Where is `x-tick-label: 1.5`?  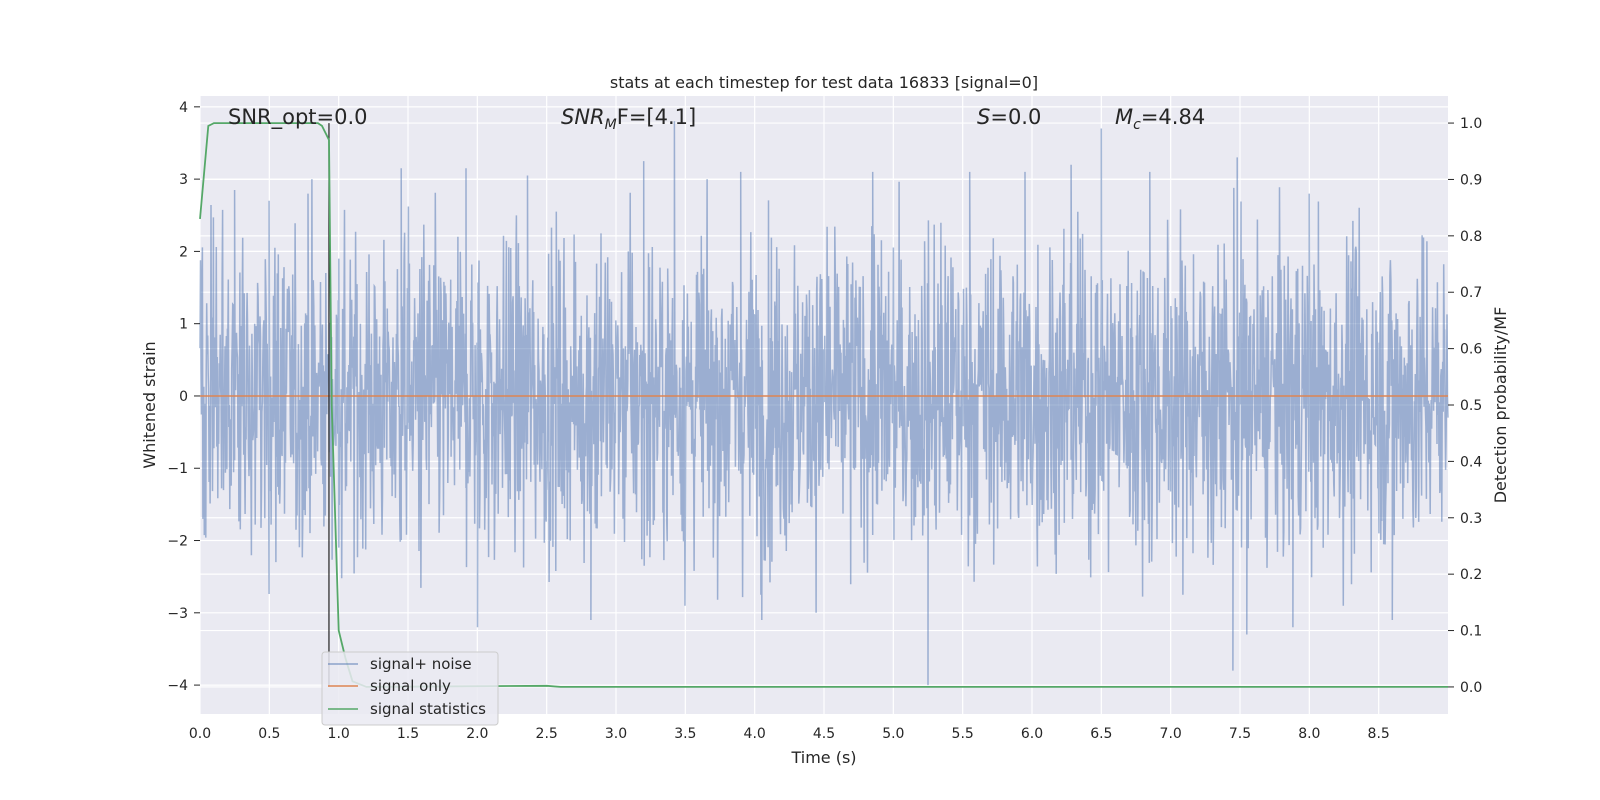
x-tick-label: 1.5 is located at coordinates (408, 734).